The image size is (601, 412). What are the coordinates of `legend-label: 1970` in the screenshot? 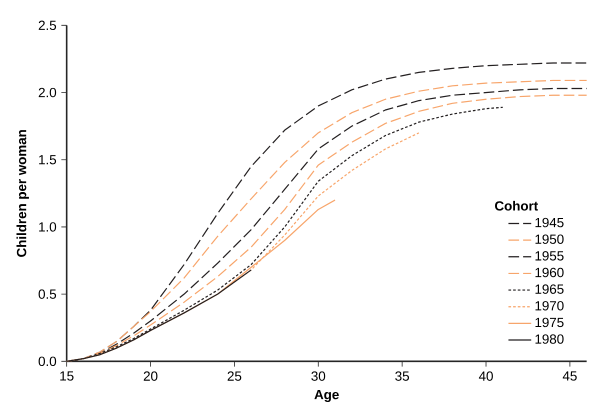 It's located at (549, 305).